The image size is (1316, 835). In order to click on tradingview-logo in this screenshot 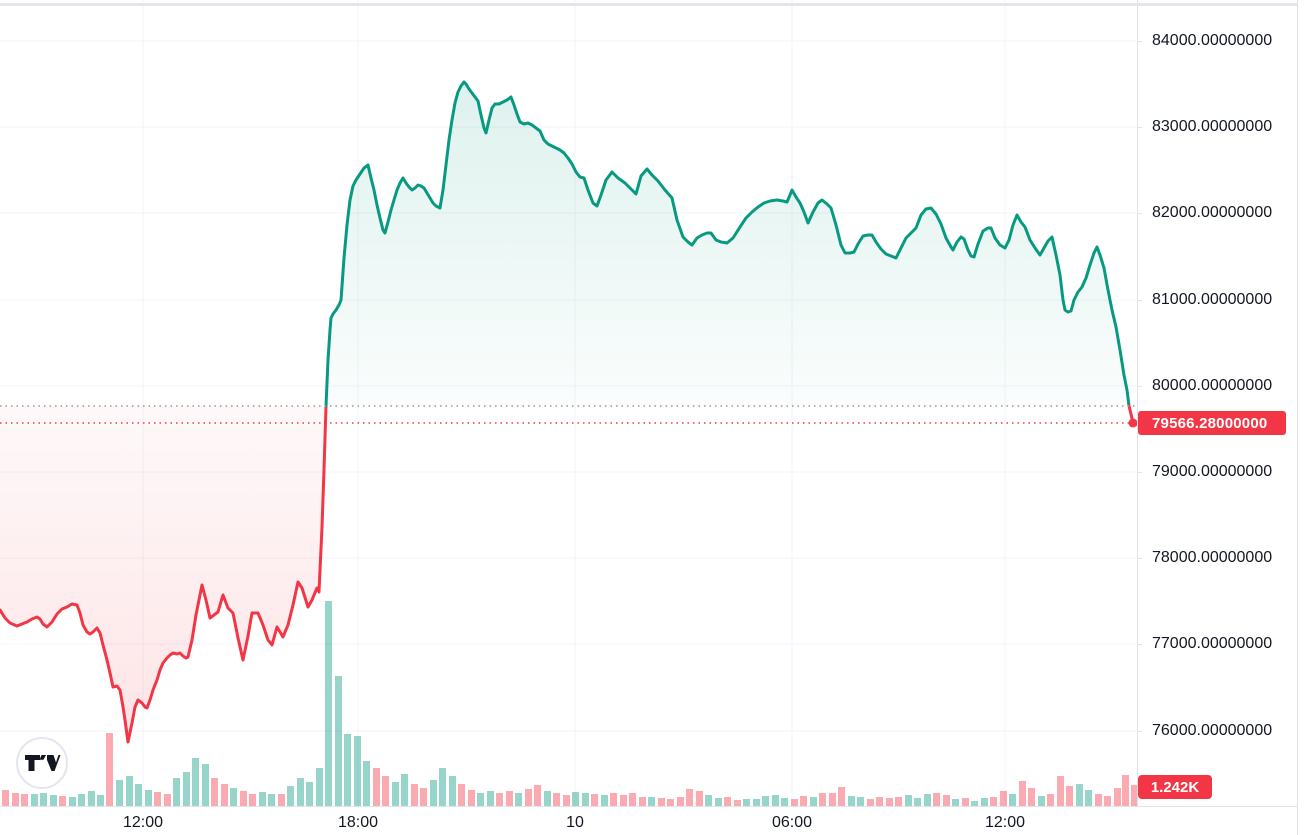, I will do `click(42, 763)`.